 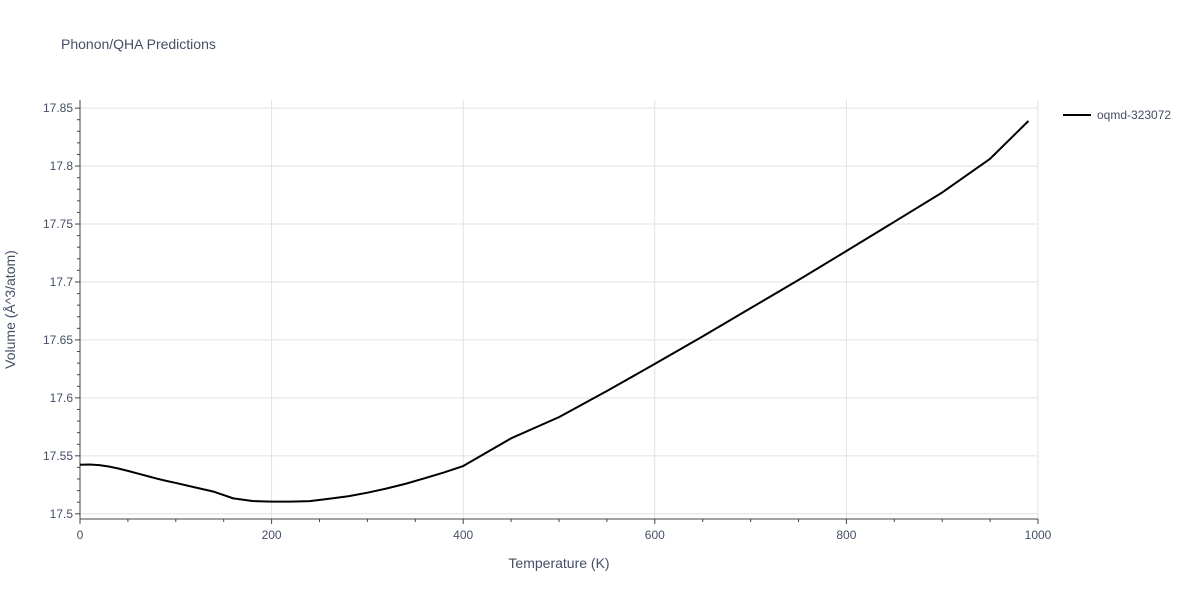 I want to click on legend: oqmd-323072, so click(x=1117, y=115).